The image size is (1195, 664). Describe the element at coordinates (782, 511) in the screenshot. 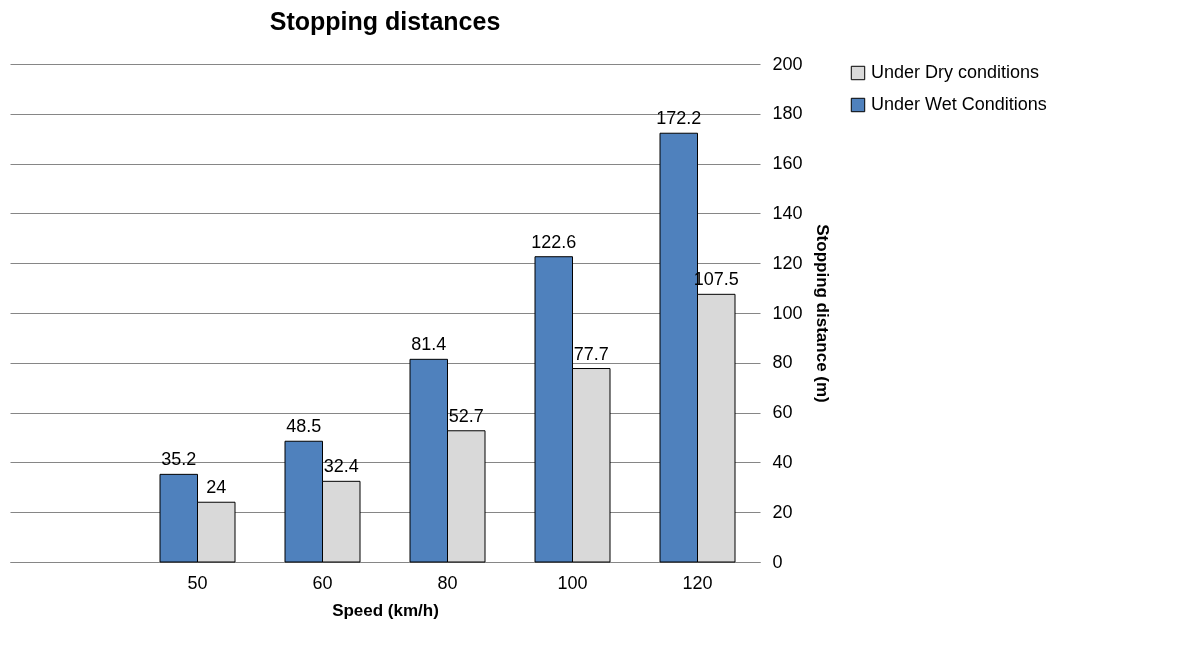

I see `y-tick-label: 20` at that location.